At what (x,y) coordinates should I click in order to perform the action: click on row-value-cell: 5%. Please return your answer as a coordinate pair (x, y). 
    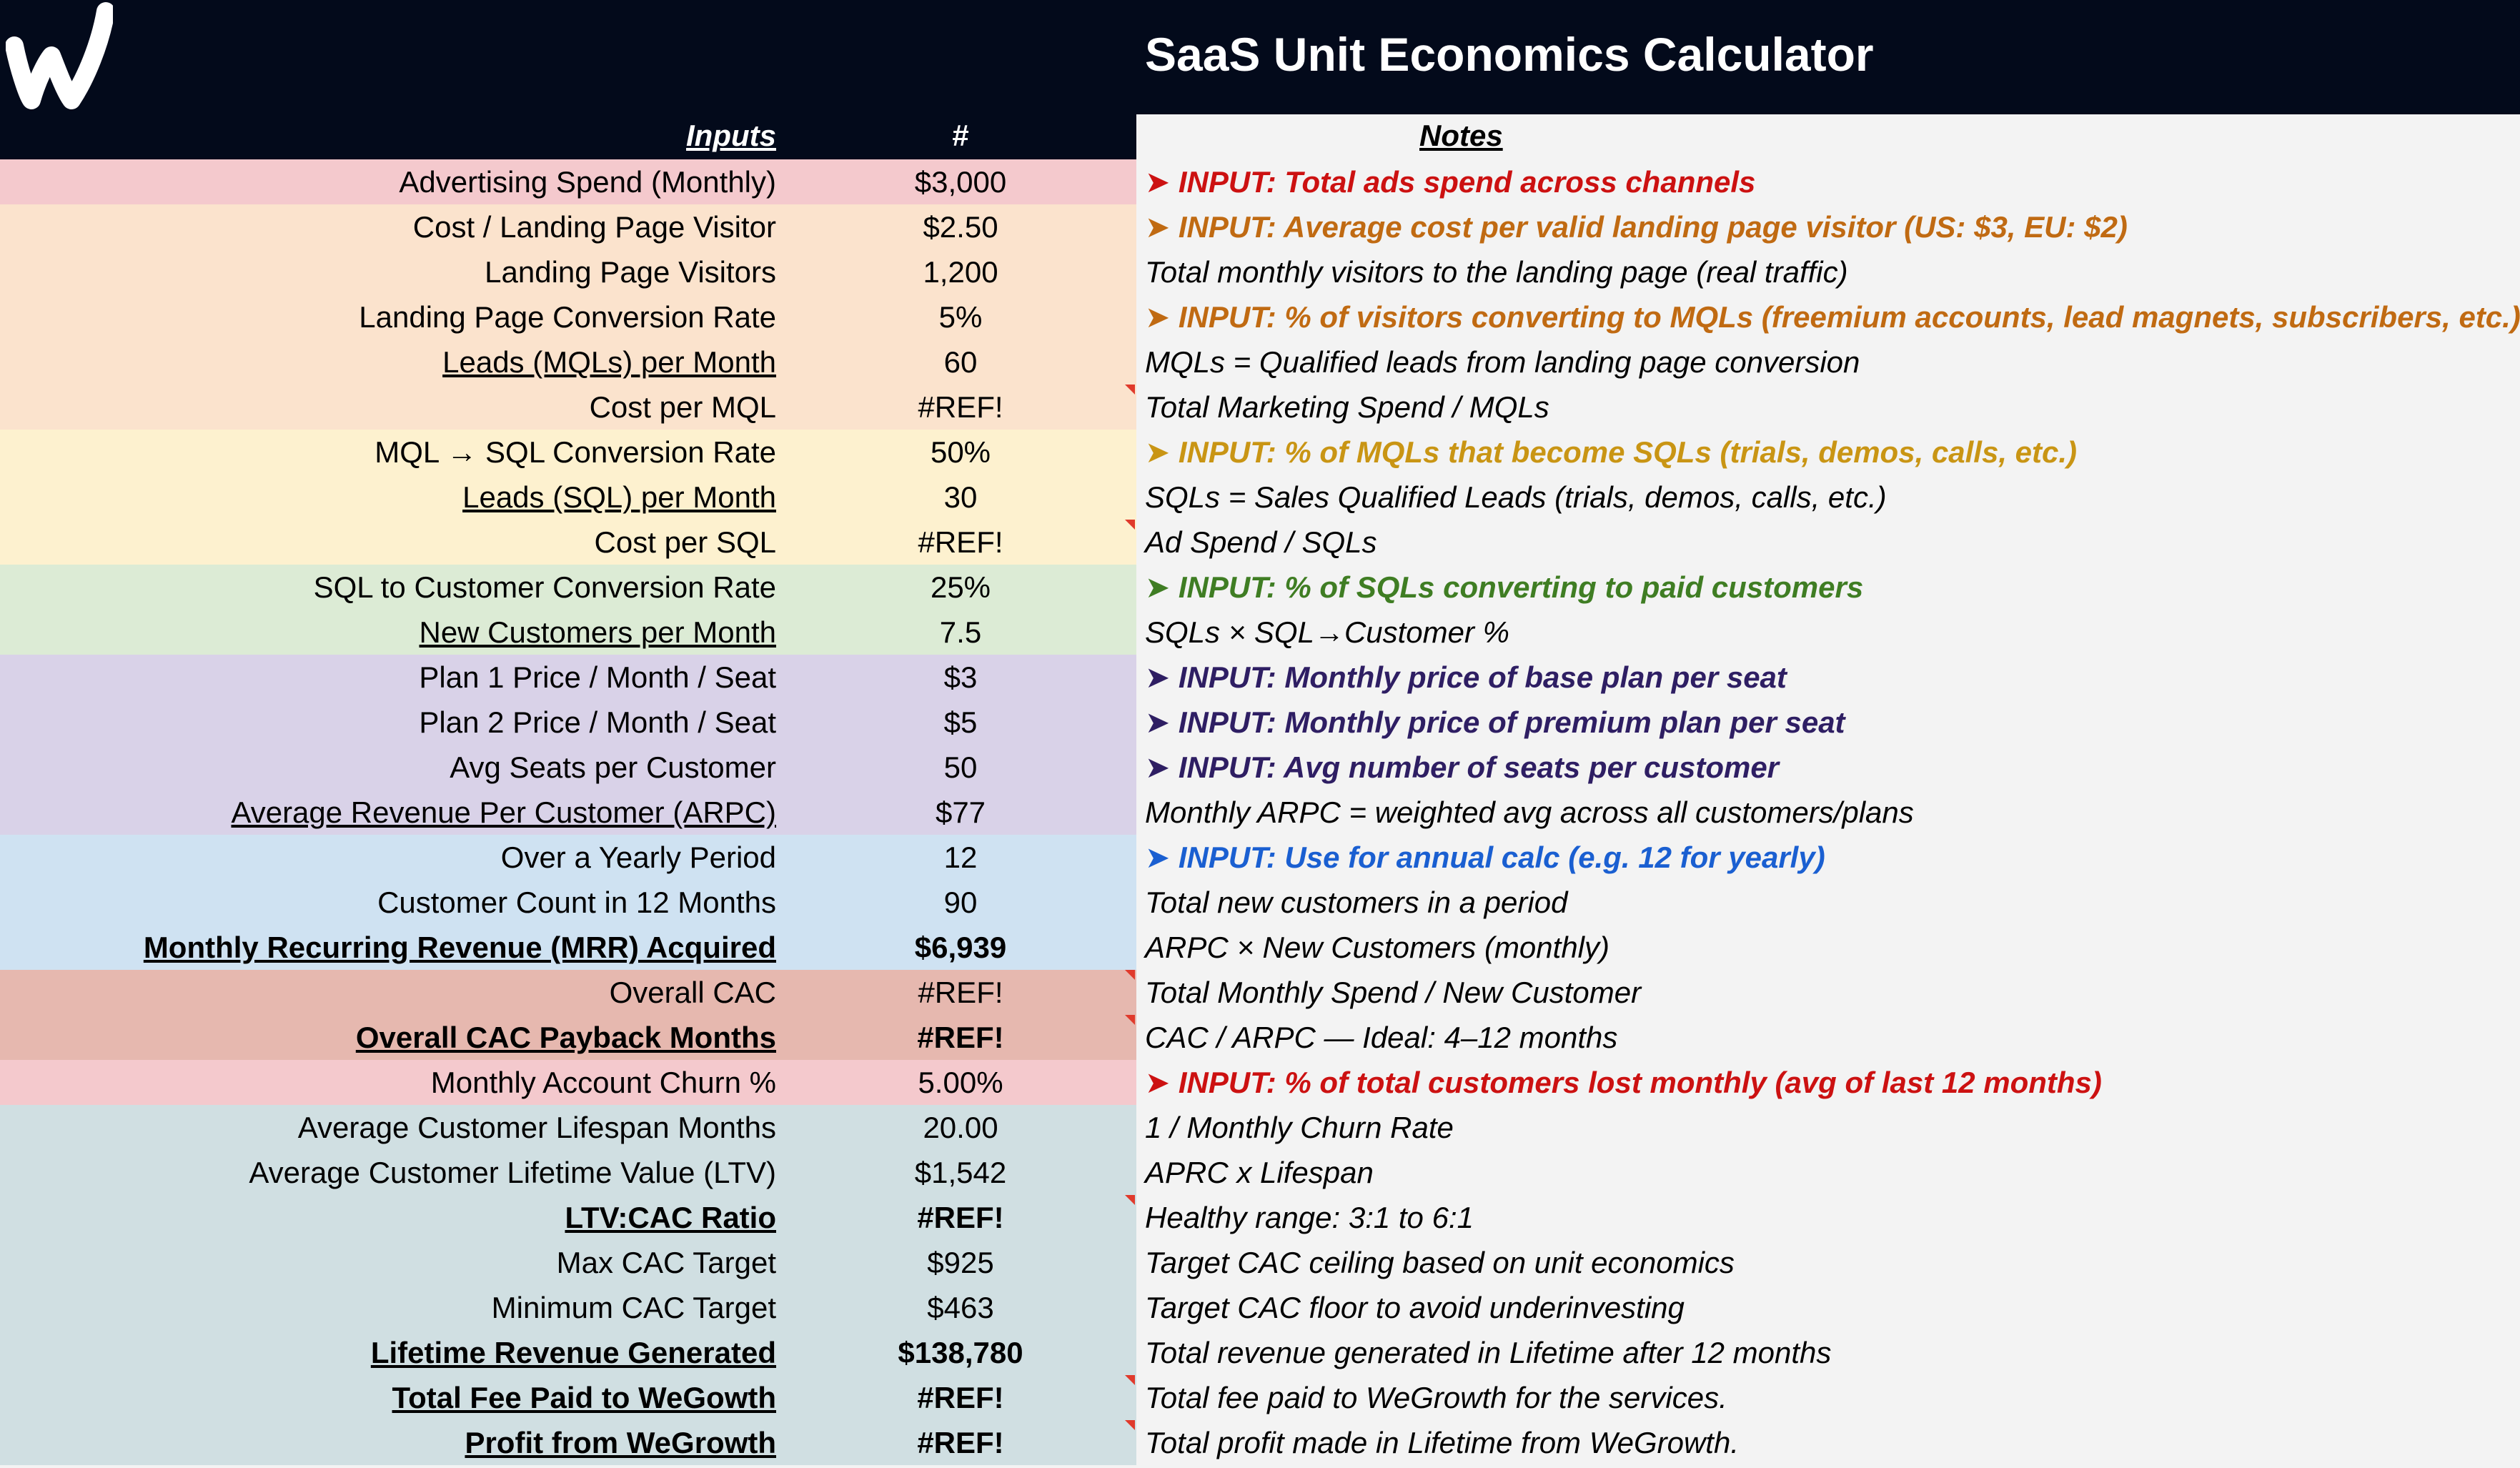
    Looking at the image, I should click on (960, 317).